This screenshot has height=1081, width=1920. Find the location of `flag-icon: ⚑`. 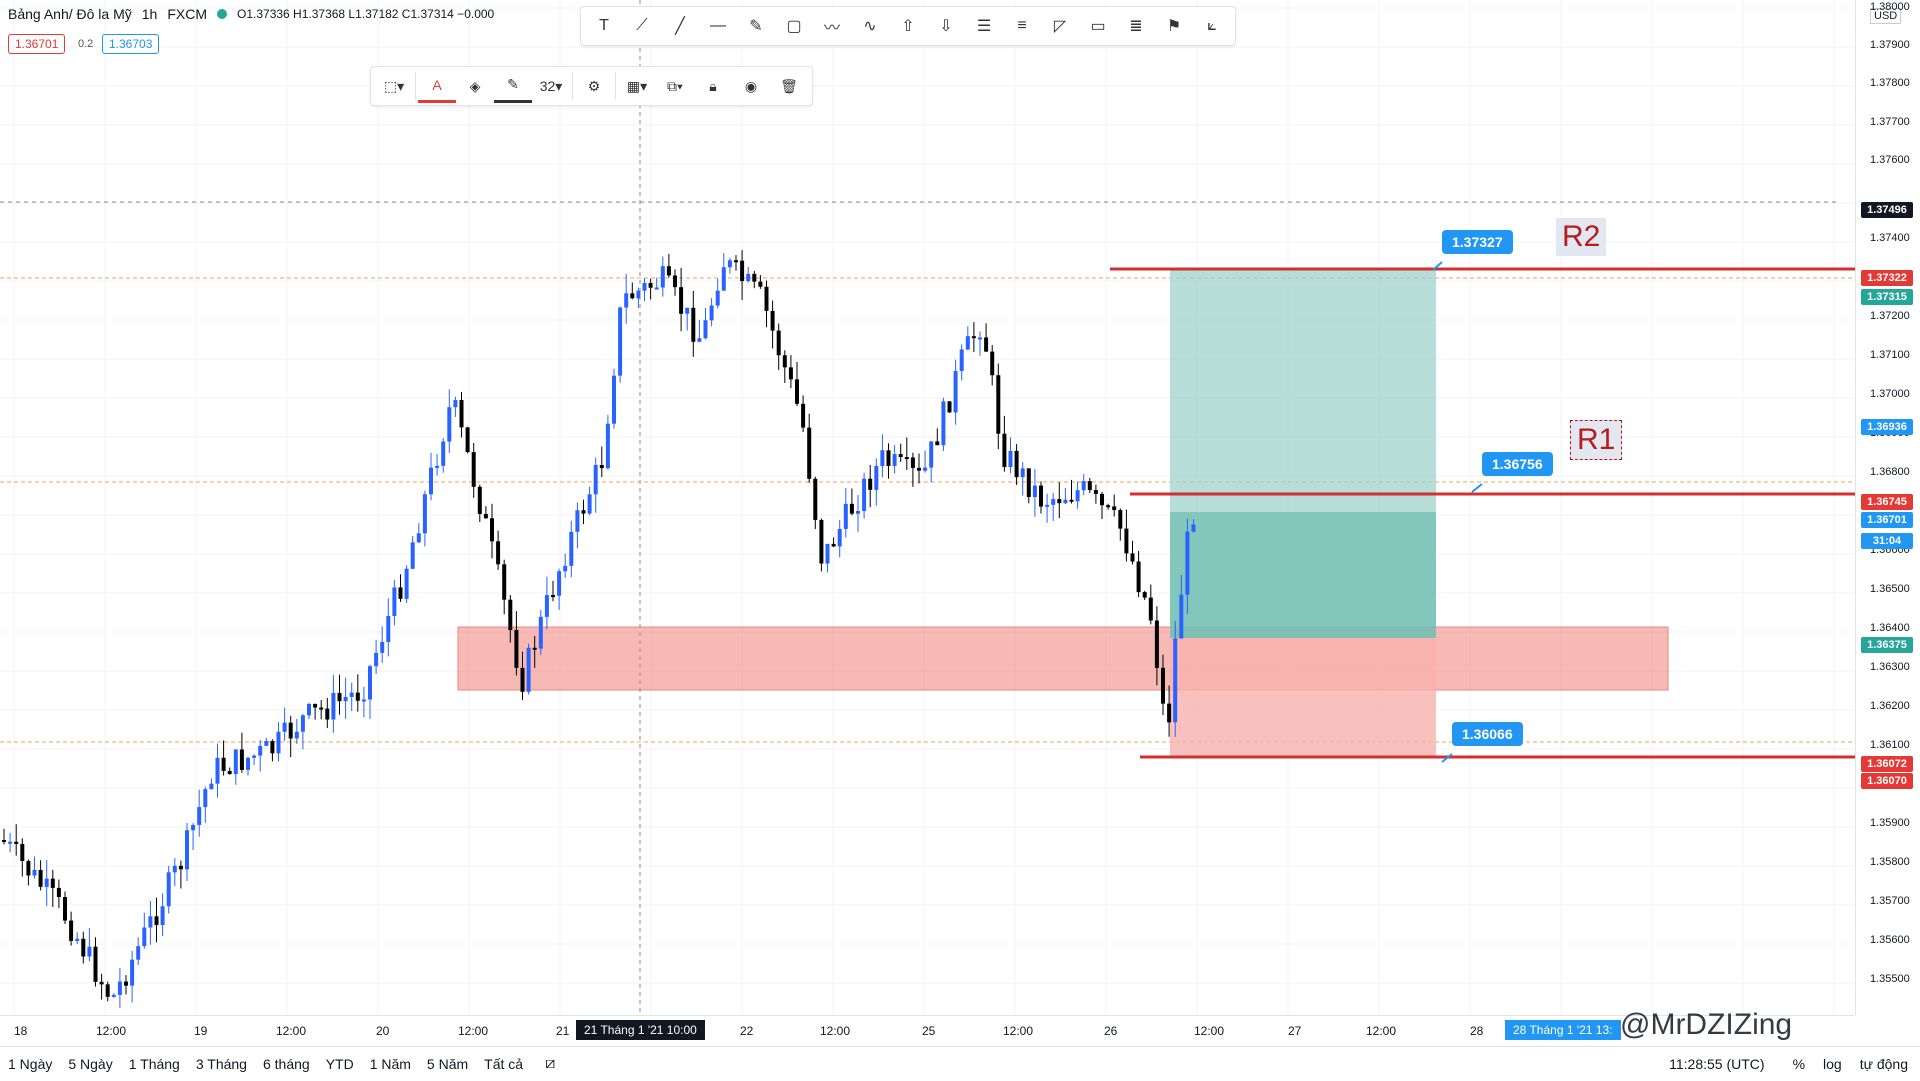

flag-icon: ⚑ is located at coordinates (1174, 26).